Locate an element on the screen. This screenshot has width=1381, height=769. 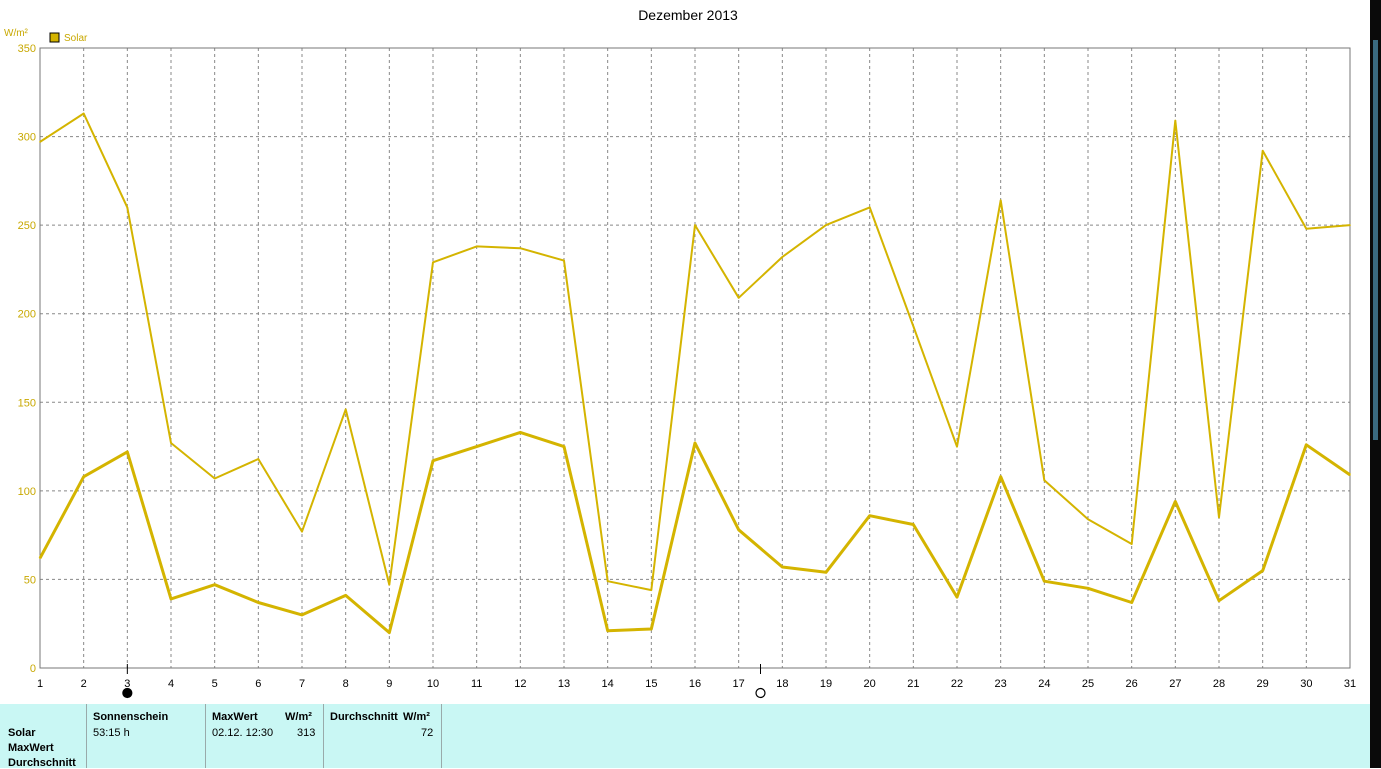
x-tick-label: 12 is located at coordinates (520, 684).